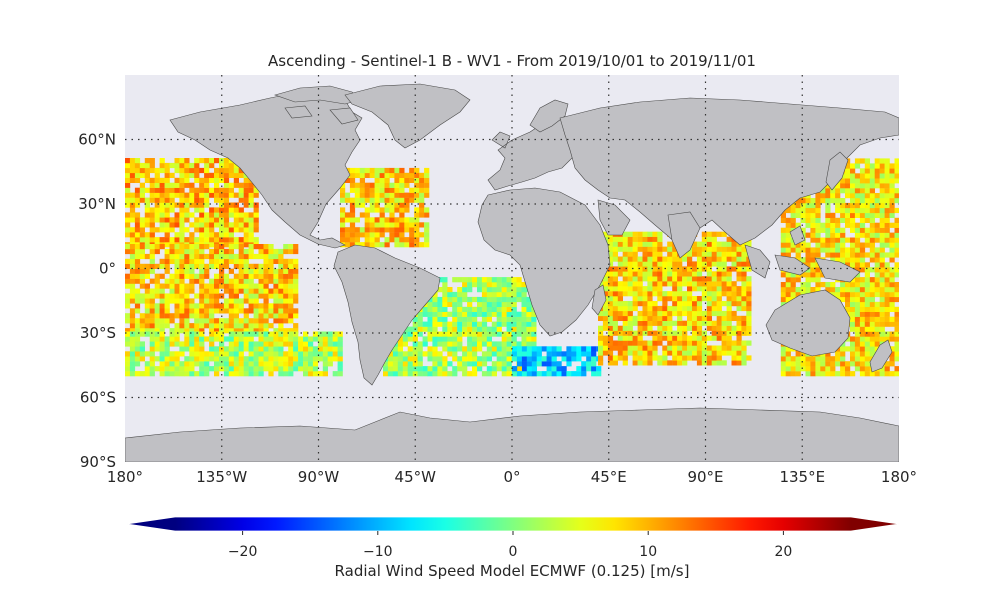 The height and width of the screenshot is (600, 1000). I want to click on lat-tick-label: 0°, so click(107, 269).